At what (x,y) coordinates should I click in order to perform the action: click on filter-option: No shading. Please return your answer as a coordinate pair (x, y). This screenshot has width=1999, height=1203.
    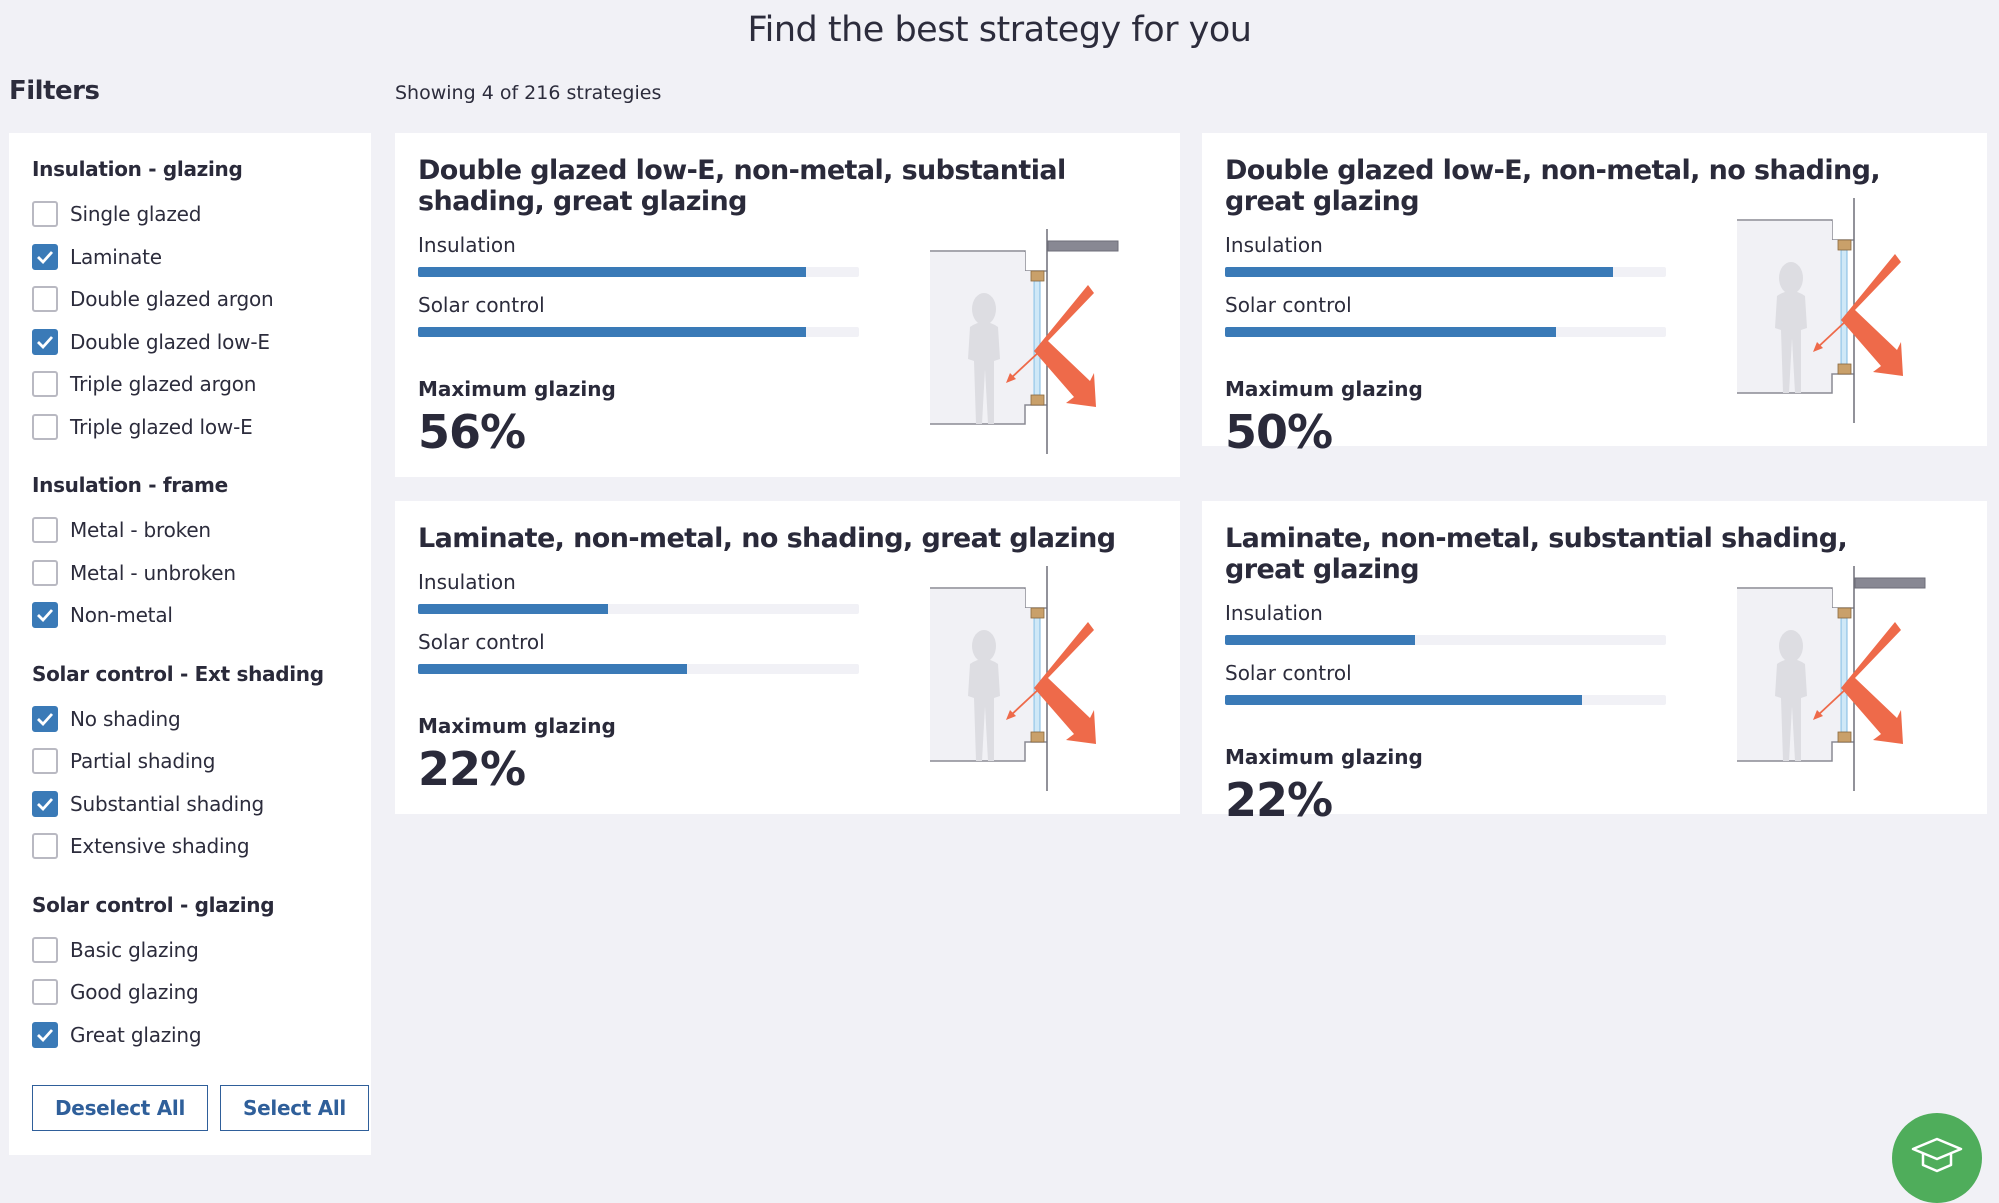
    Looking at the image, I should click on (201, 719).